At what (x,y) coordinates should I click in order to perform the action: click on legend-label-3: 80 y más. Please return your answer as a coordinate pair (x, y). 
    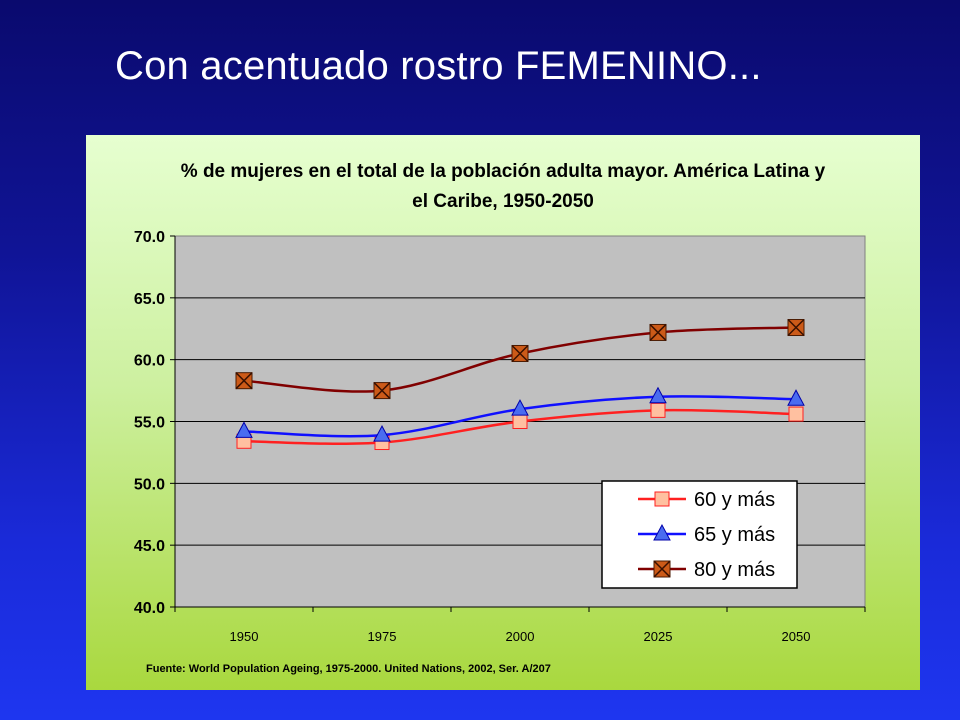
    Looking at the image, I should click on (734, 570).